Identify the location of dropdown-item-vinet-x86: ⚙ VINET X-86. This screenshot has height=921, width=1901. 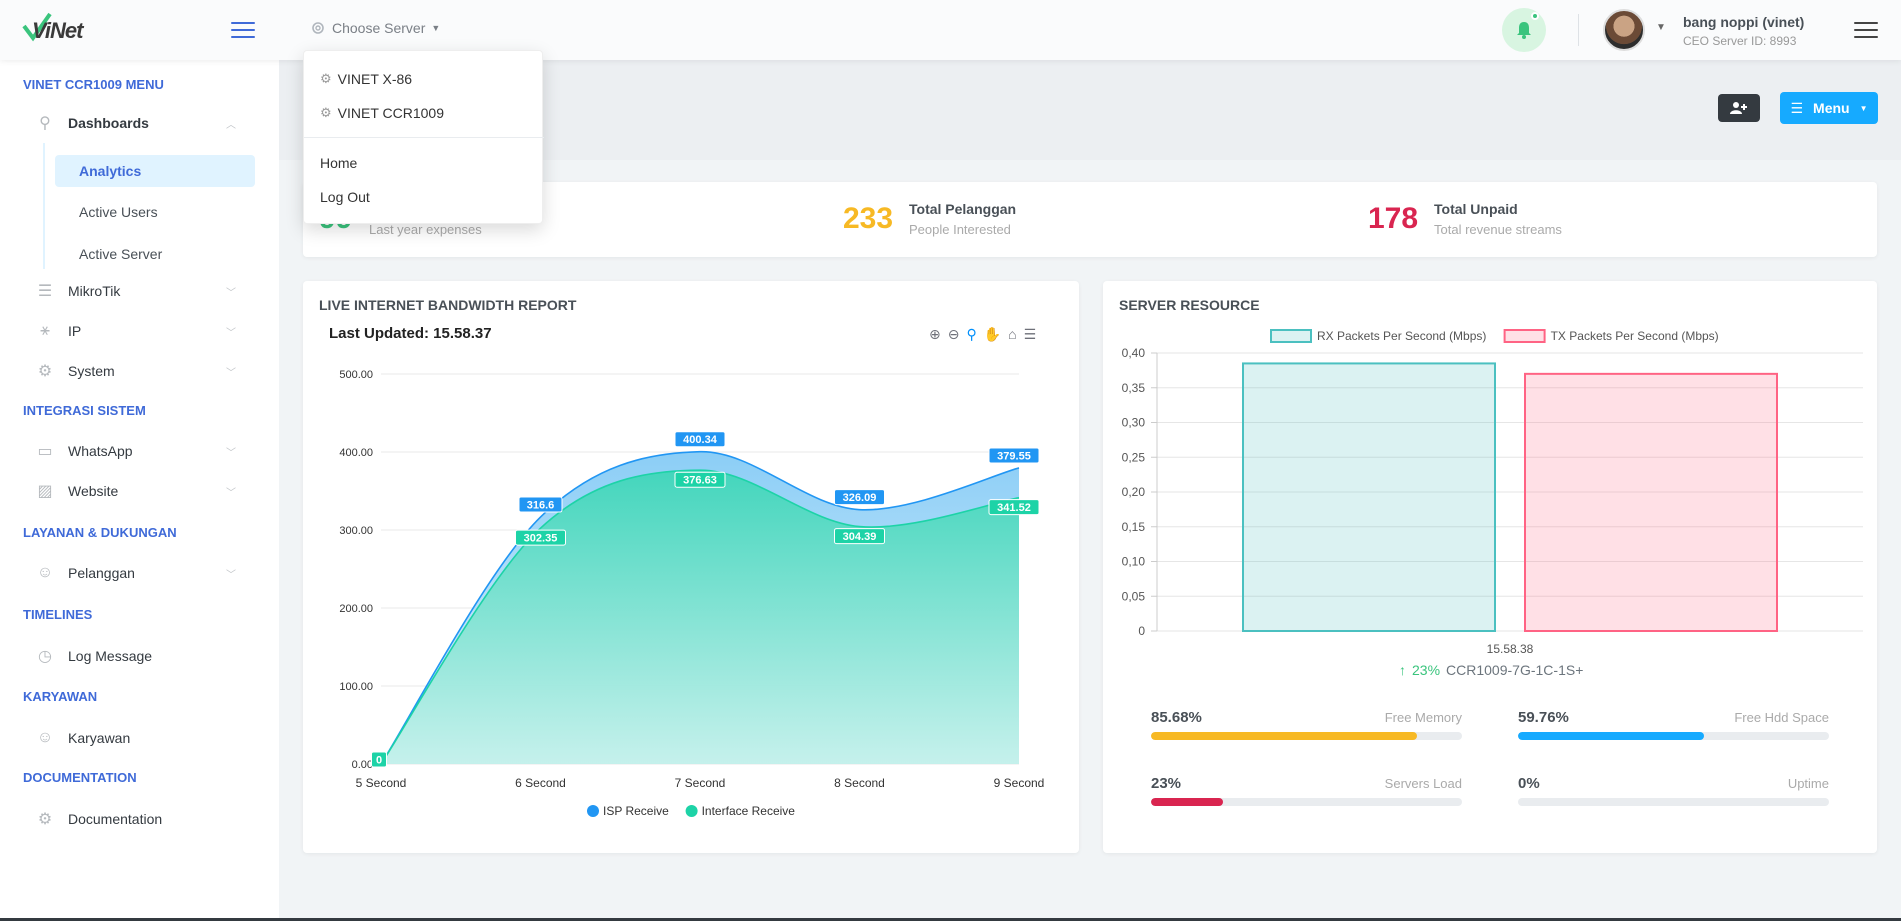
(366, 79).